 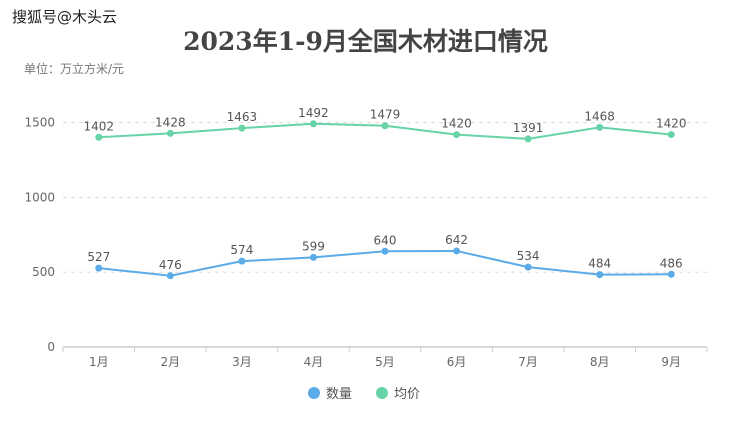 What do you see at coordinates (313, 246) in the screenshot?
I see `data-label: 599` at bounding box center [313, 246].